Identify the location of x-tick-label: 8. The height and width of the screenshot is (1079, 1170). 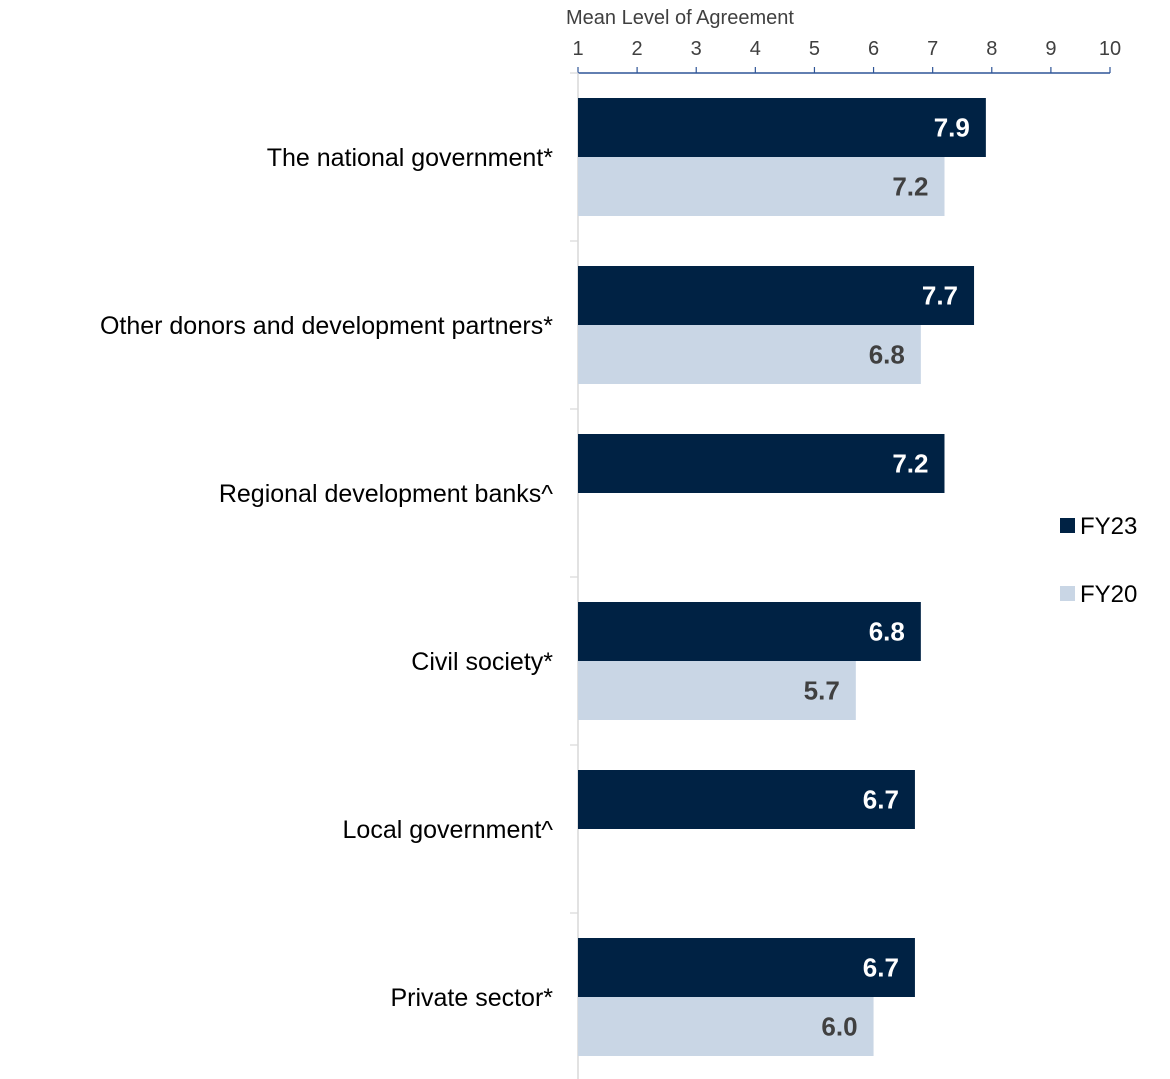
(991, 49).